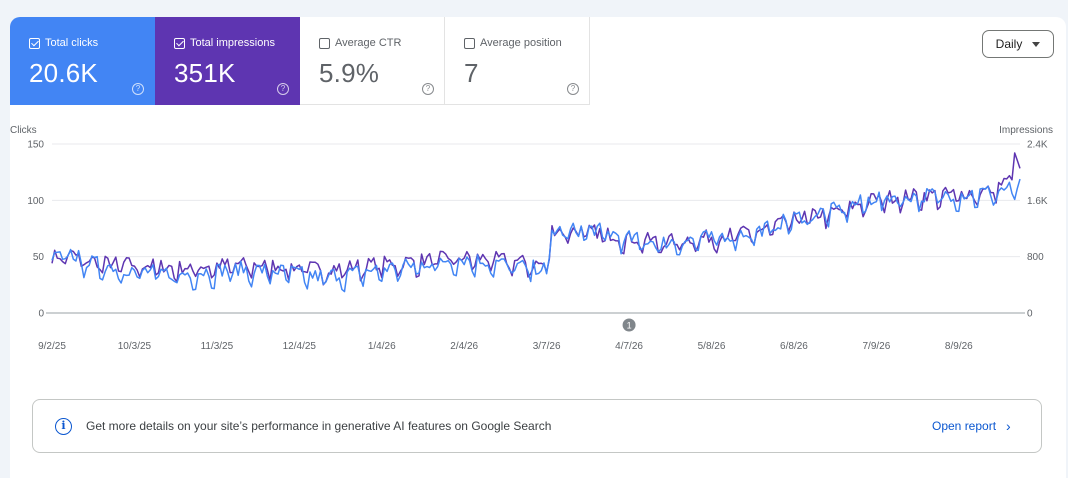 The image size is (1068, 478). Describe the element at coordinates (959, 346) in the screenshot. I see `x-tick-label: 8/9/26` at that location.